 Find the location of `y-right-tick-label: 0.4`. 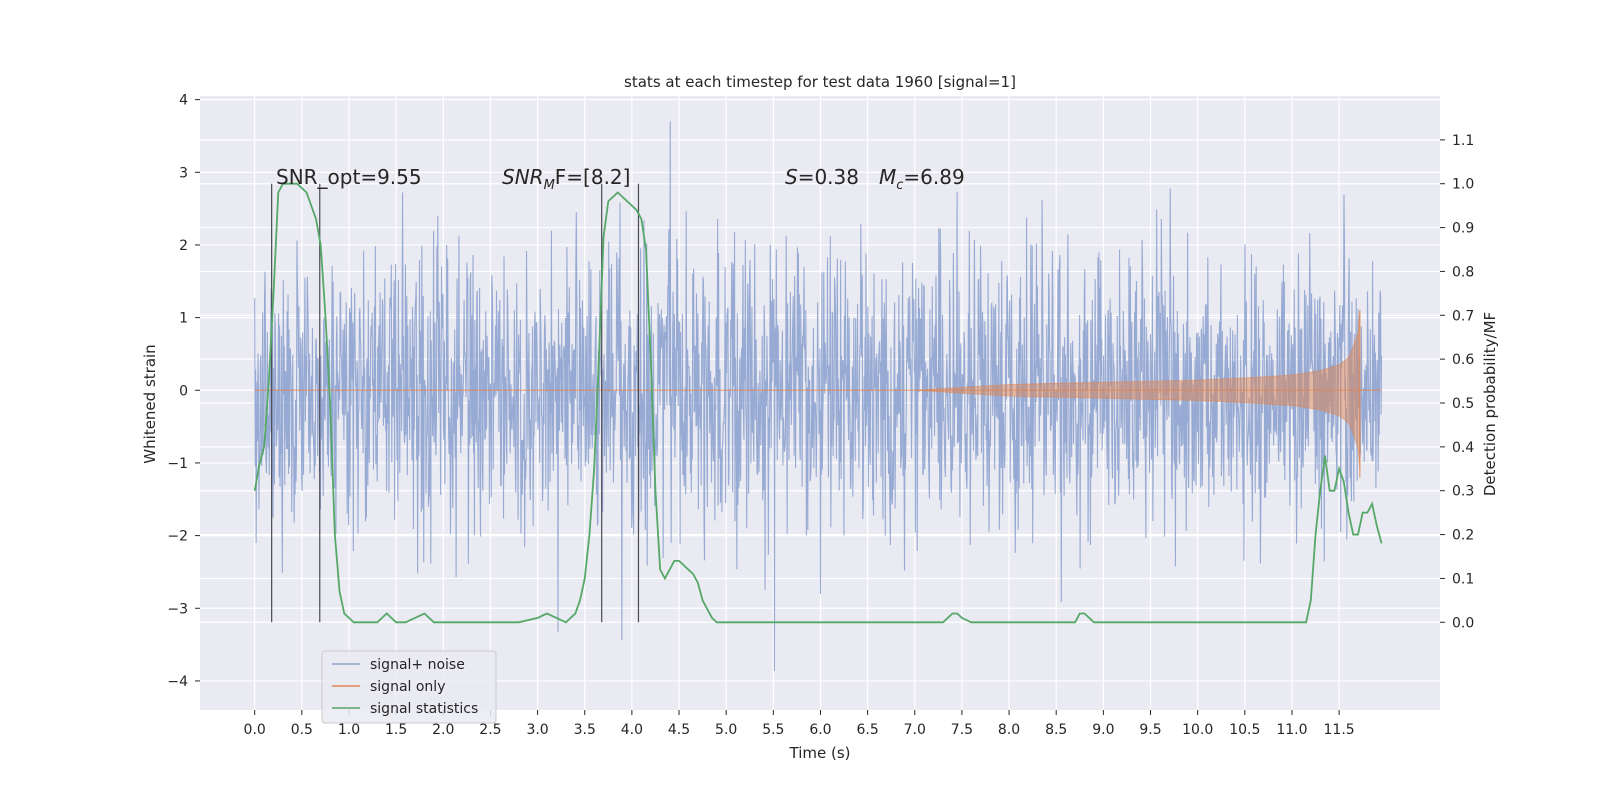

y-right-tick-label: 0.4 is located at coordinates (1463, 448).